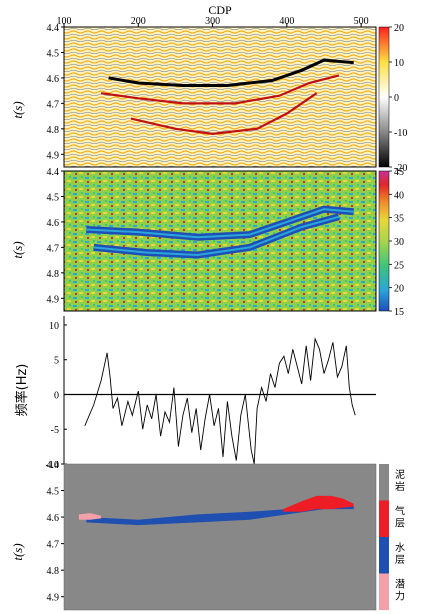  Describe the element at coordinates (400, 480) in the screenshot. I see `legend-label: 泥岩` at that location.